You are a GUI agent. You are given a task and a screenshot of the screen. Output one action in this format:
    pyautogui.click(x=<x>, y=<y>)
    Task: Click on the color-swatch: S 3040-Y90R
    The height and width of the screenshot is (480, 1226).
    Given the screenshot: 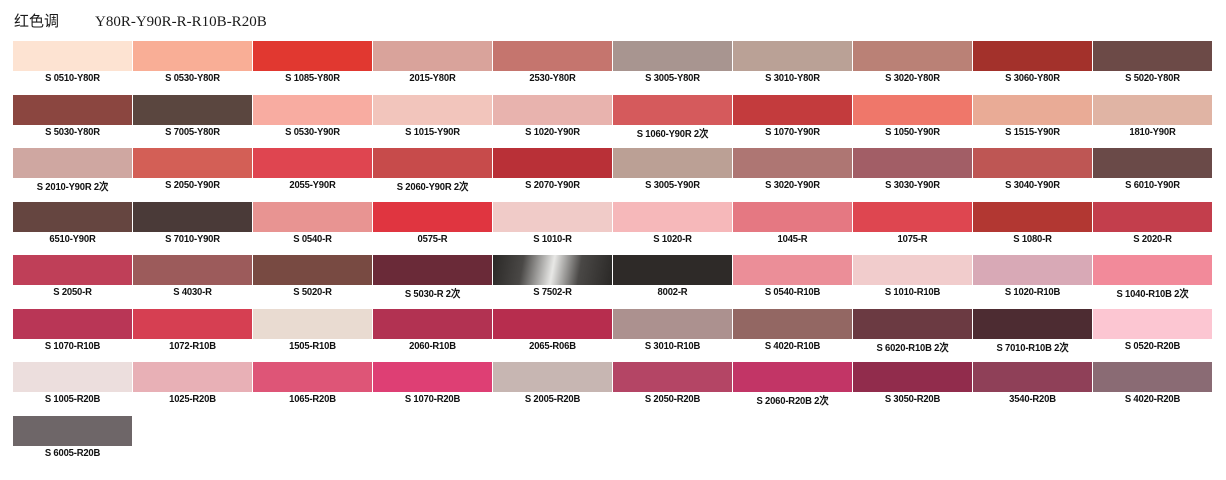 What is the action you would take?
    pyautogui.click(x=1032, y=175)
    